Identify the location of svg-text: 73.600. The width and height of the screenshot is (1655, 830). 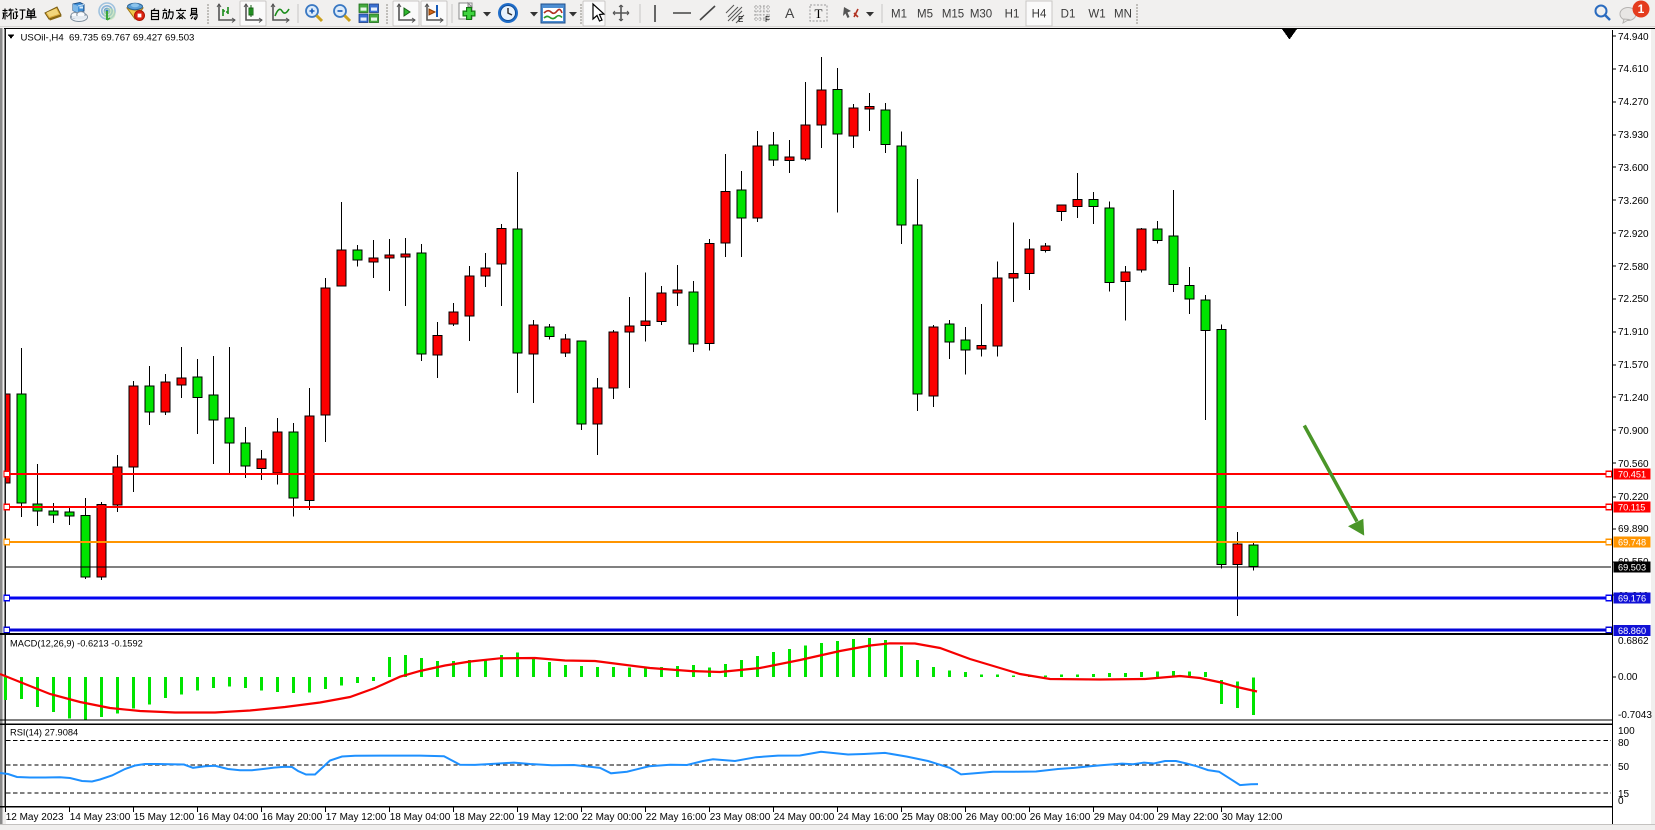
(1633, 168).